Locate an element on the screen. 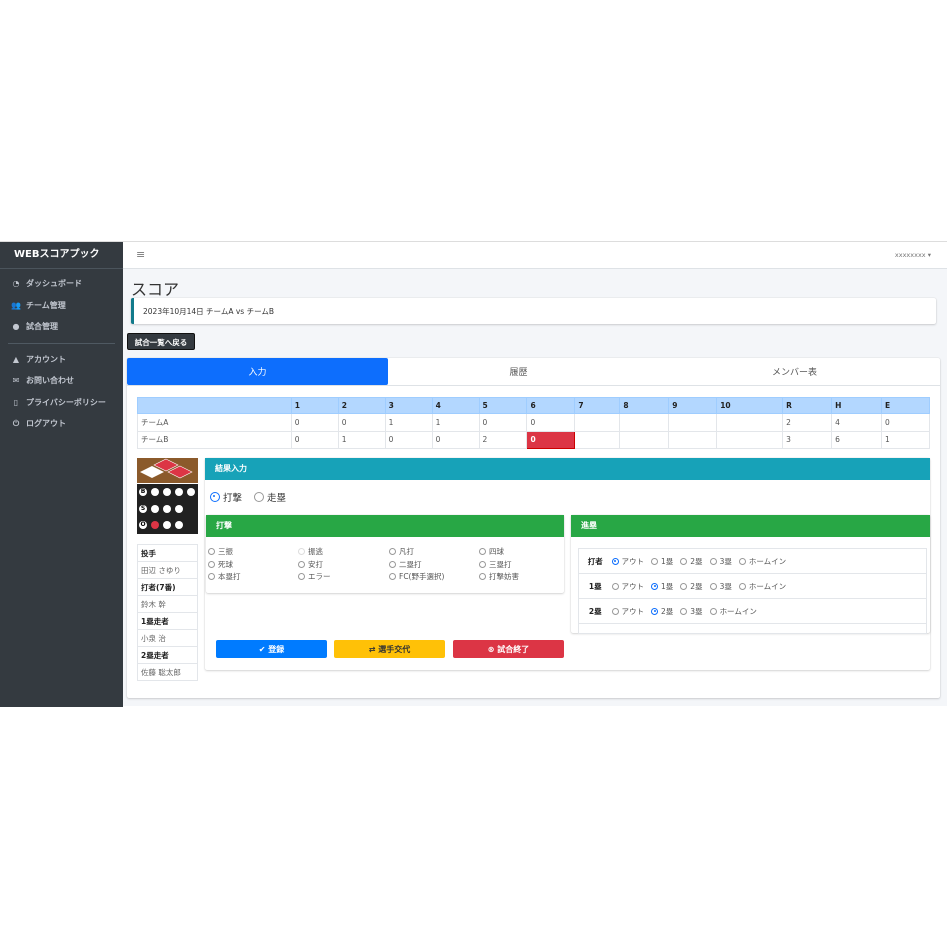 Image resolution: width=947 pixels, height=947 pixels. sidebar-item-label: お問い合わせ is located at coordinates (50, 381).